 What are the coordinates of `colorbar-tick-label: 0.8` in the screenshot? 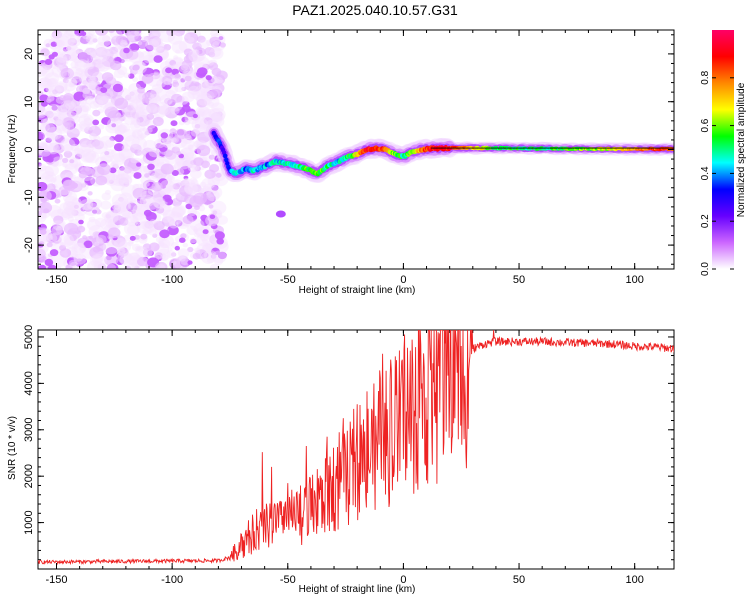 It's located at (705, 77).